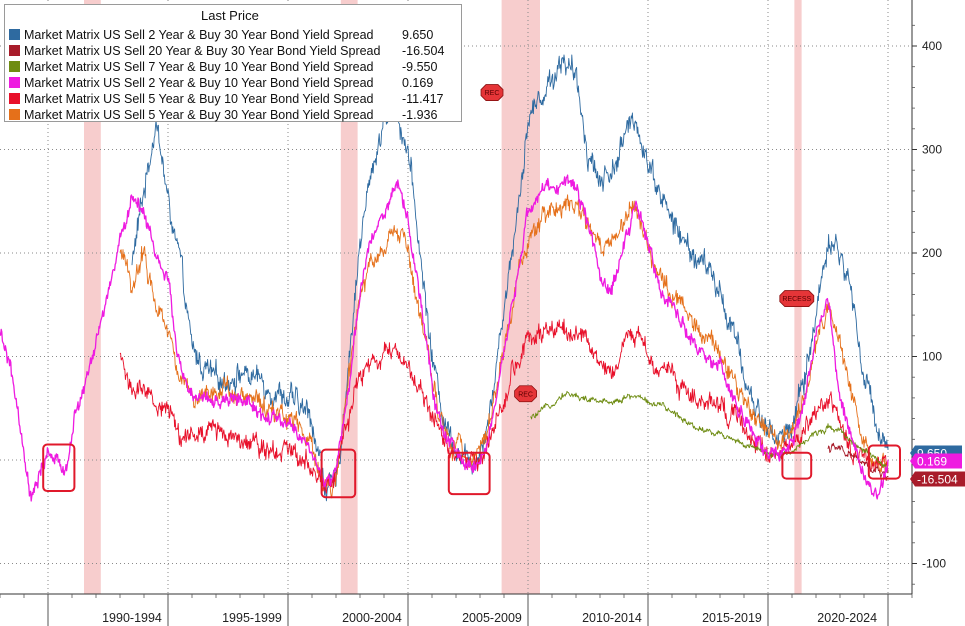  Describe the element at coordinates (932, 462) in the screenshot. I see `last-value-tag-label: 0.169` at that location.